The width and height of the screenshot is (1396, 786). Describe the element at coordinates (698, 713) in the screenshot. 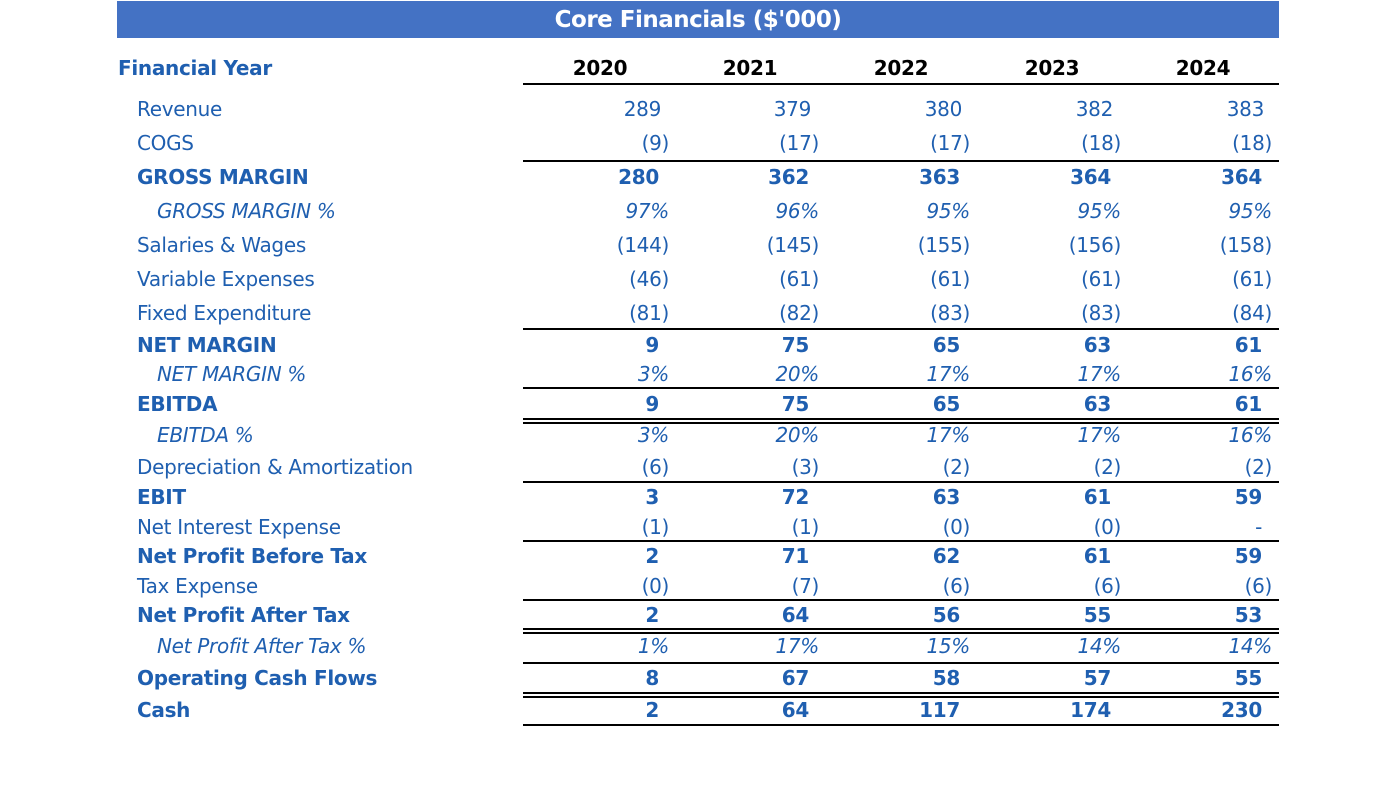

I see `table-row: Cash 2 64 117 174 230` at that location.